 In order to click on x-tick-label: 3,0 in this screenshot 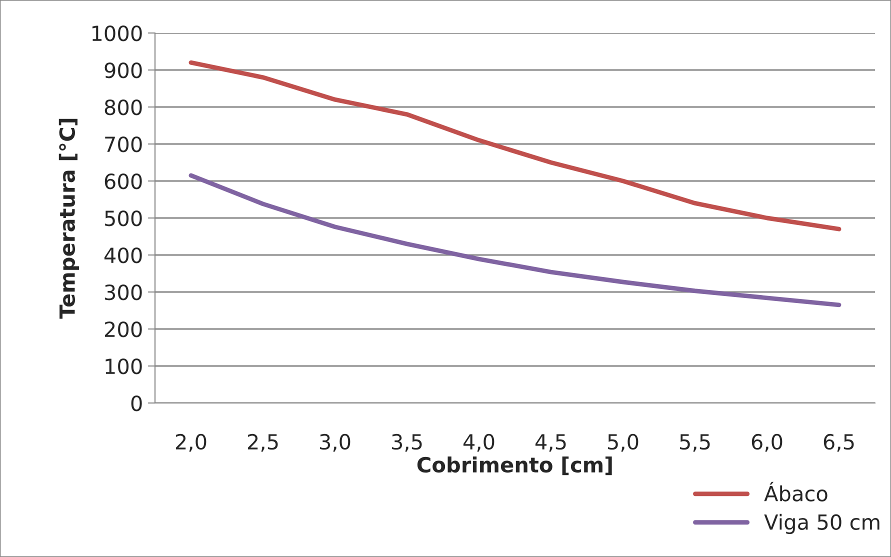, I will do `click(335, 443)`.